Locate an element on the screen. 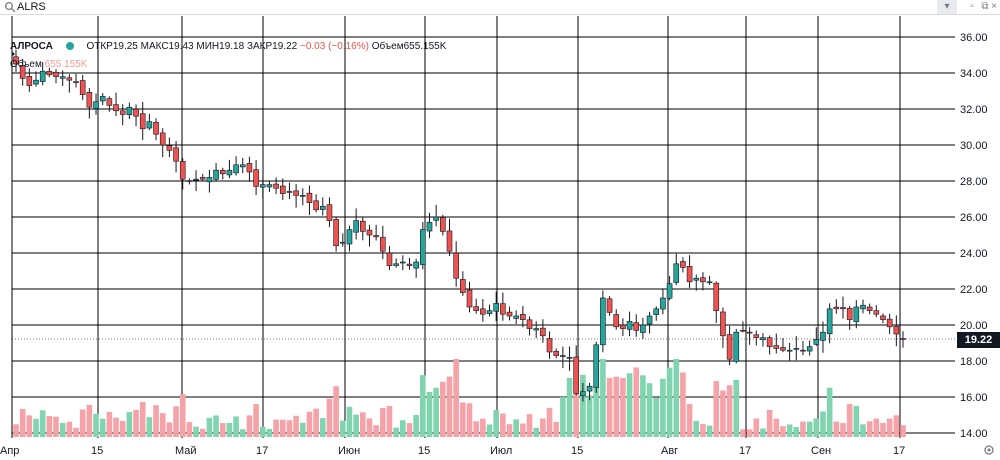  external-window-icon: ⧉ is located at coordinates (985, 6).